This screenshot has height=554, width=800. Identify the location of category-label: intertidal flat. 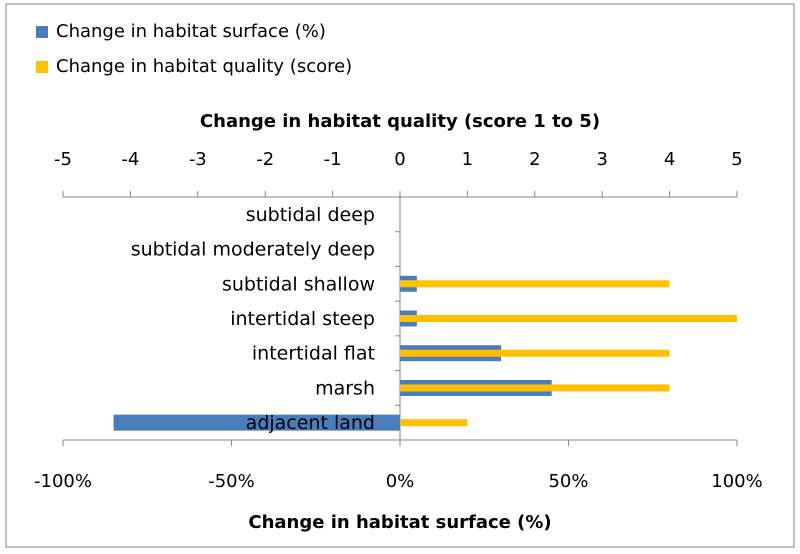
(313, 354).